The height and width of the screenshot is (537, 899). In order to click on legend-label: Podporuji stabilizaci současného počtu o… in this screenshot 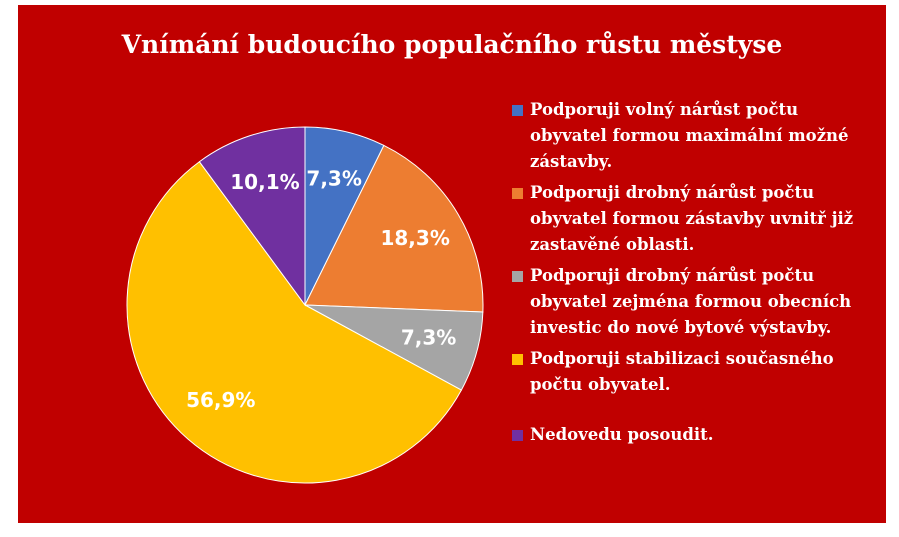, I will do `click(682, 371)`.